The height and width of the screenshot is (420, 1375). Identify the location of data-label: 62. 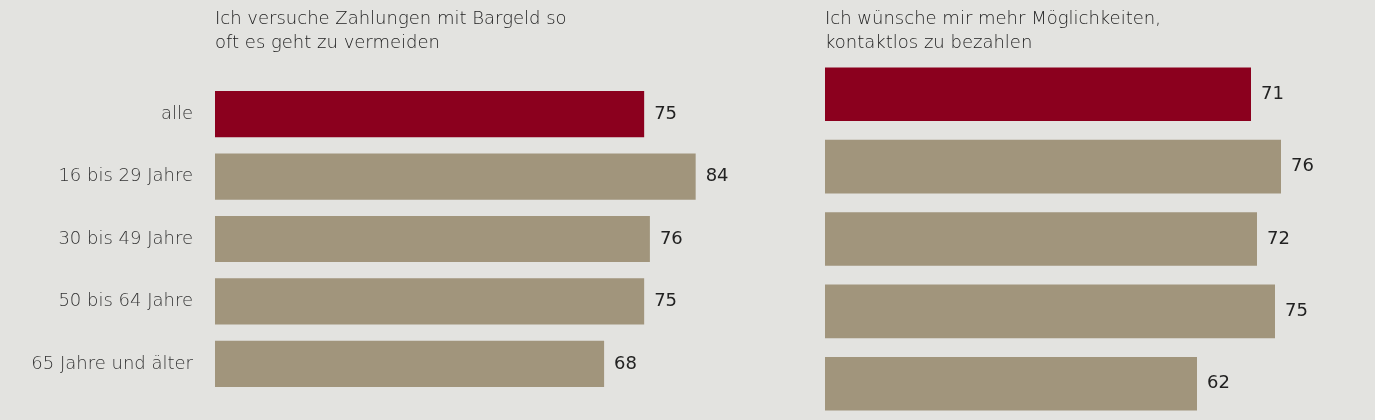
(1218, 382).